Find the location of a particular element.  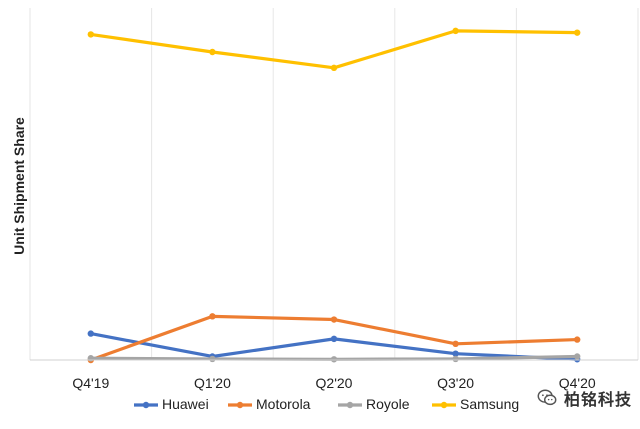

legend-label: Samsung is located at coordinates (489, 404).